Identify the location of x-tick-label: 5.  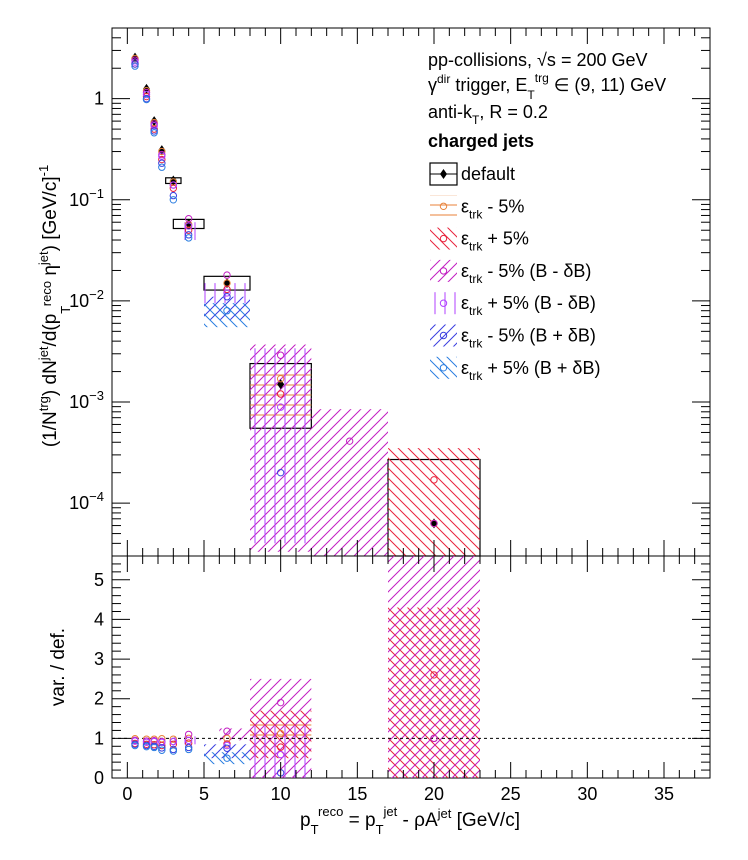
(204, 794).